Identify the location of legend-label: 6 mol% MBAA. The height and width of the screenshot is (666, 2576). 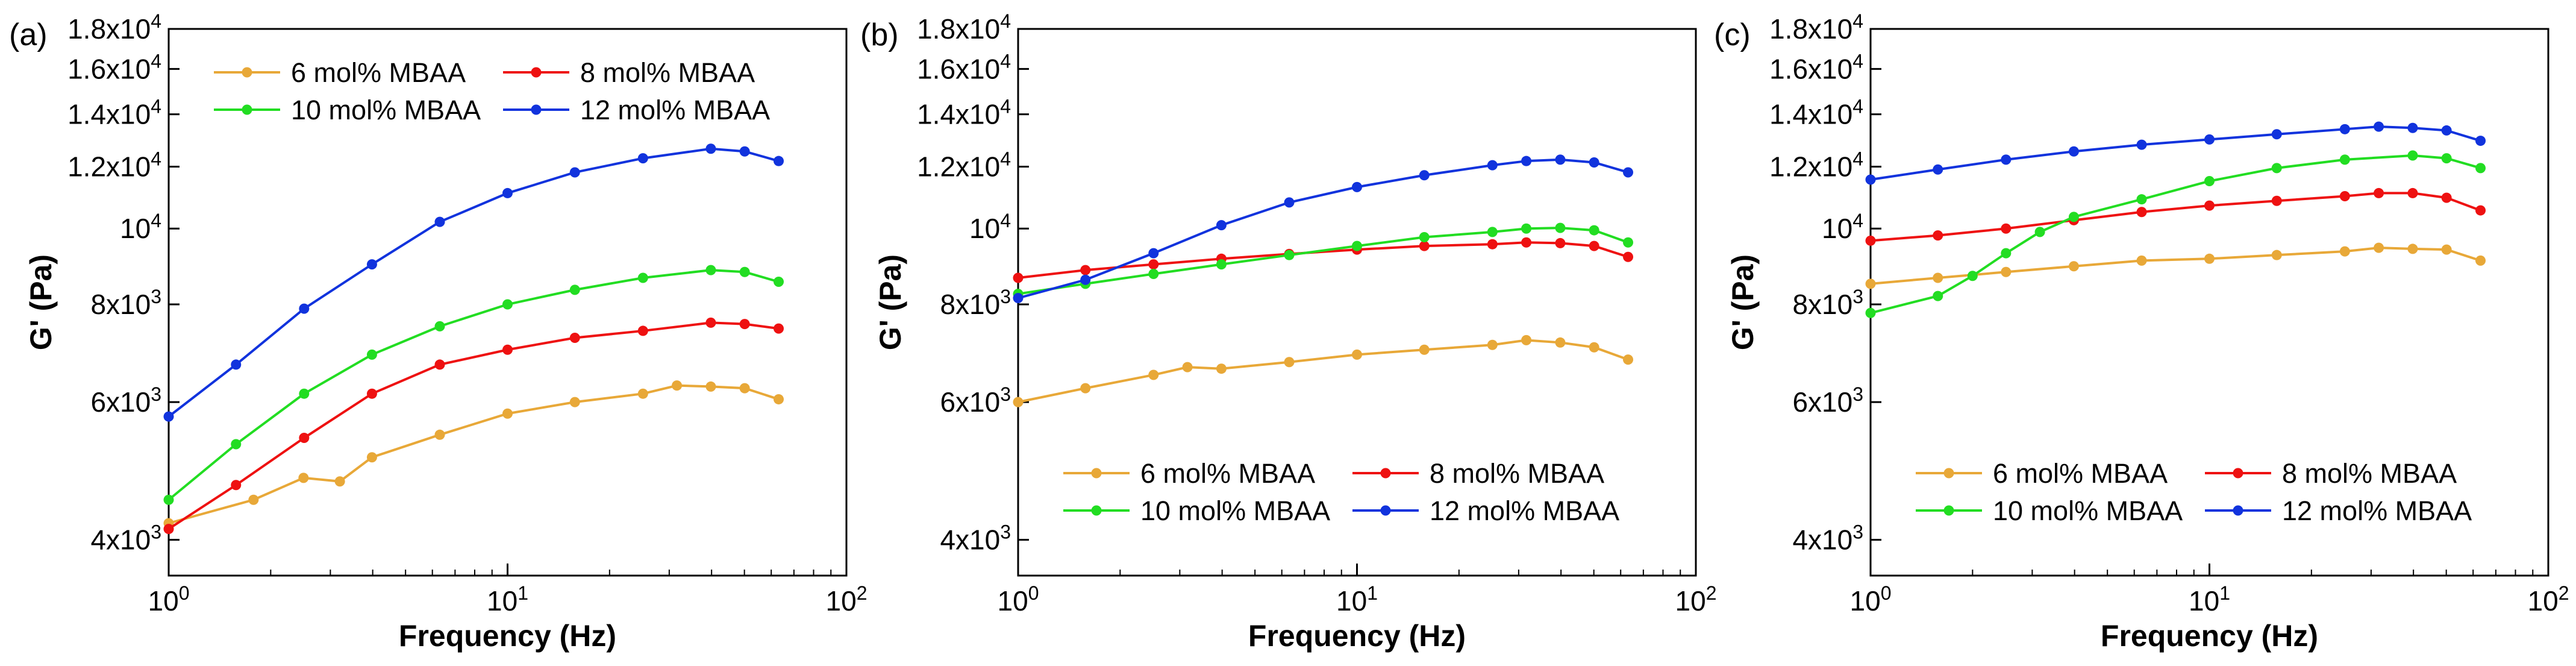
(2081, 473).